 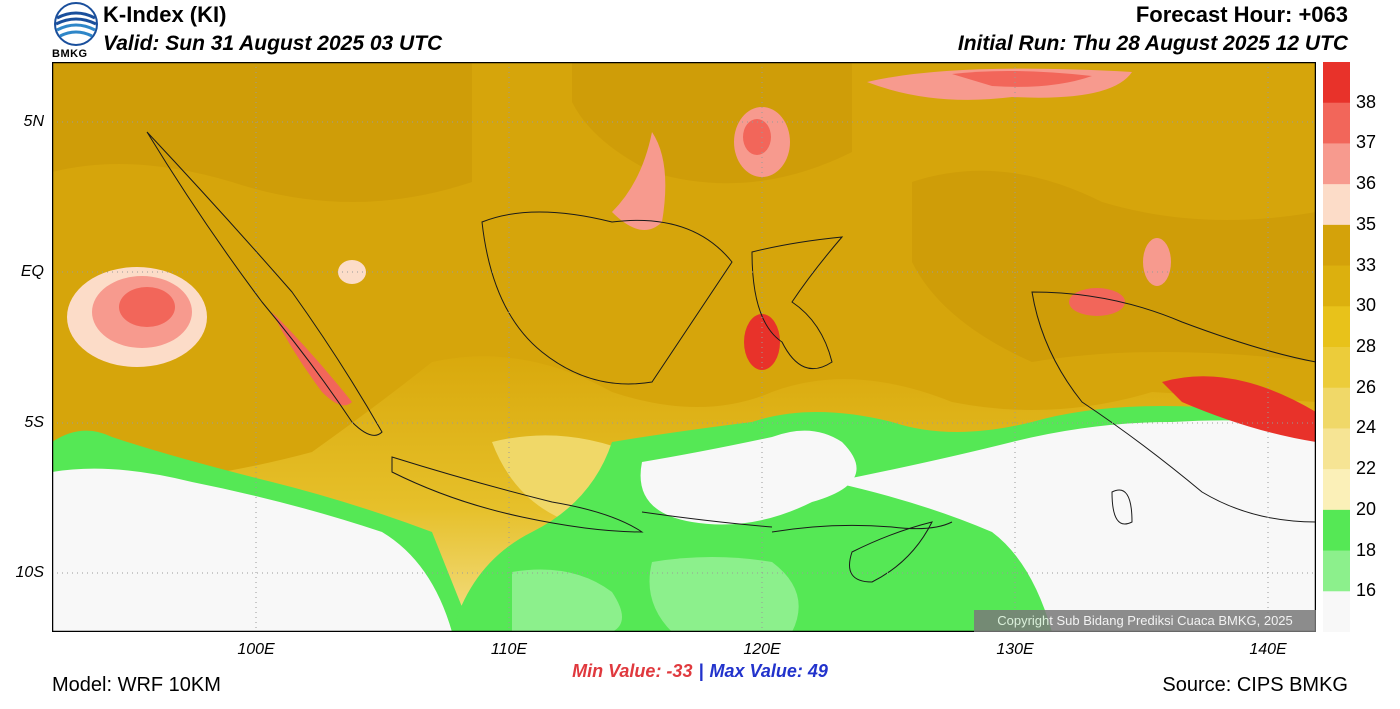 I want to click on colorbar-label: 38, so click(x=1366, y=101).